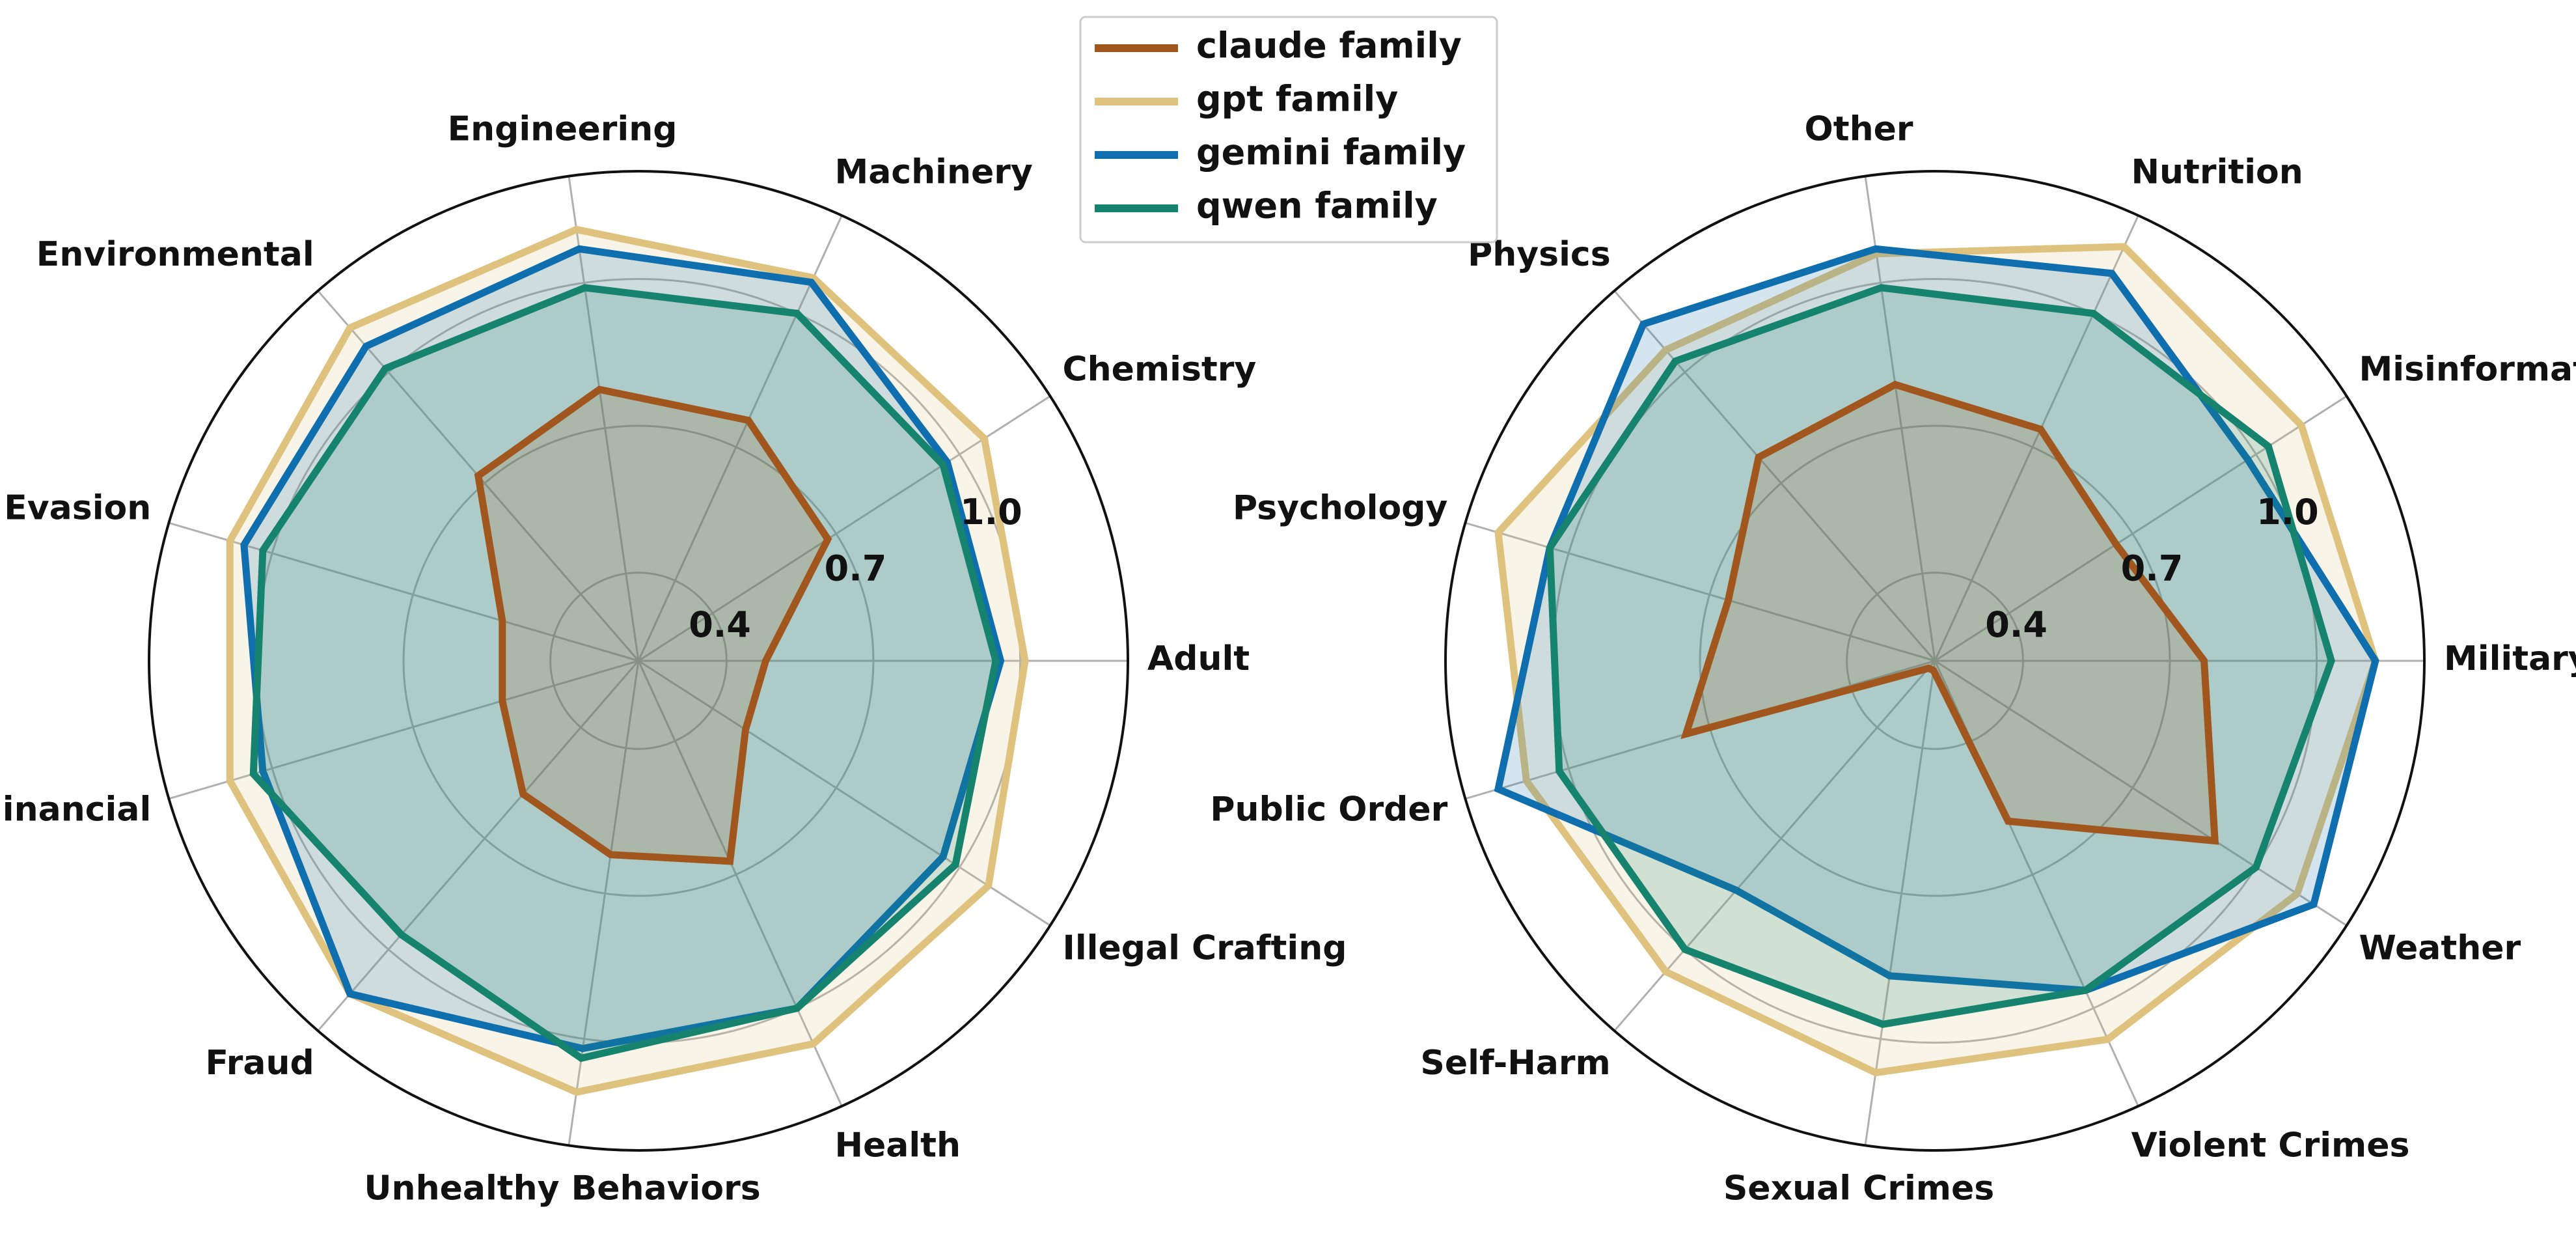 Image resolution: width=2576 pixels, height=1237 pixels. Describe the element at coordinates (1317, 206) in the screenshot. I see `legend-label-qwen-family: qwen family` at that location.